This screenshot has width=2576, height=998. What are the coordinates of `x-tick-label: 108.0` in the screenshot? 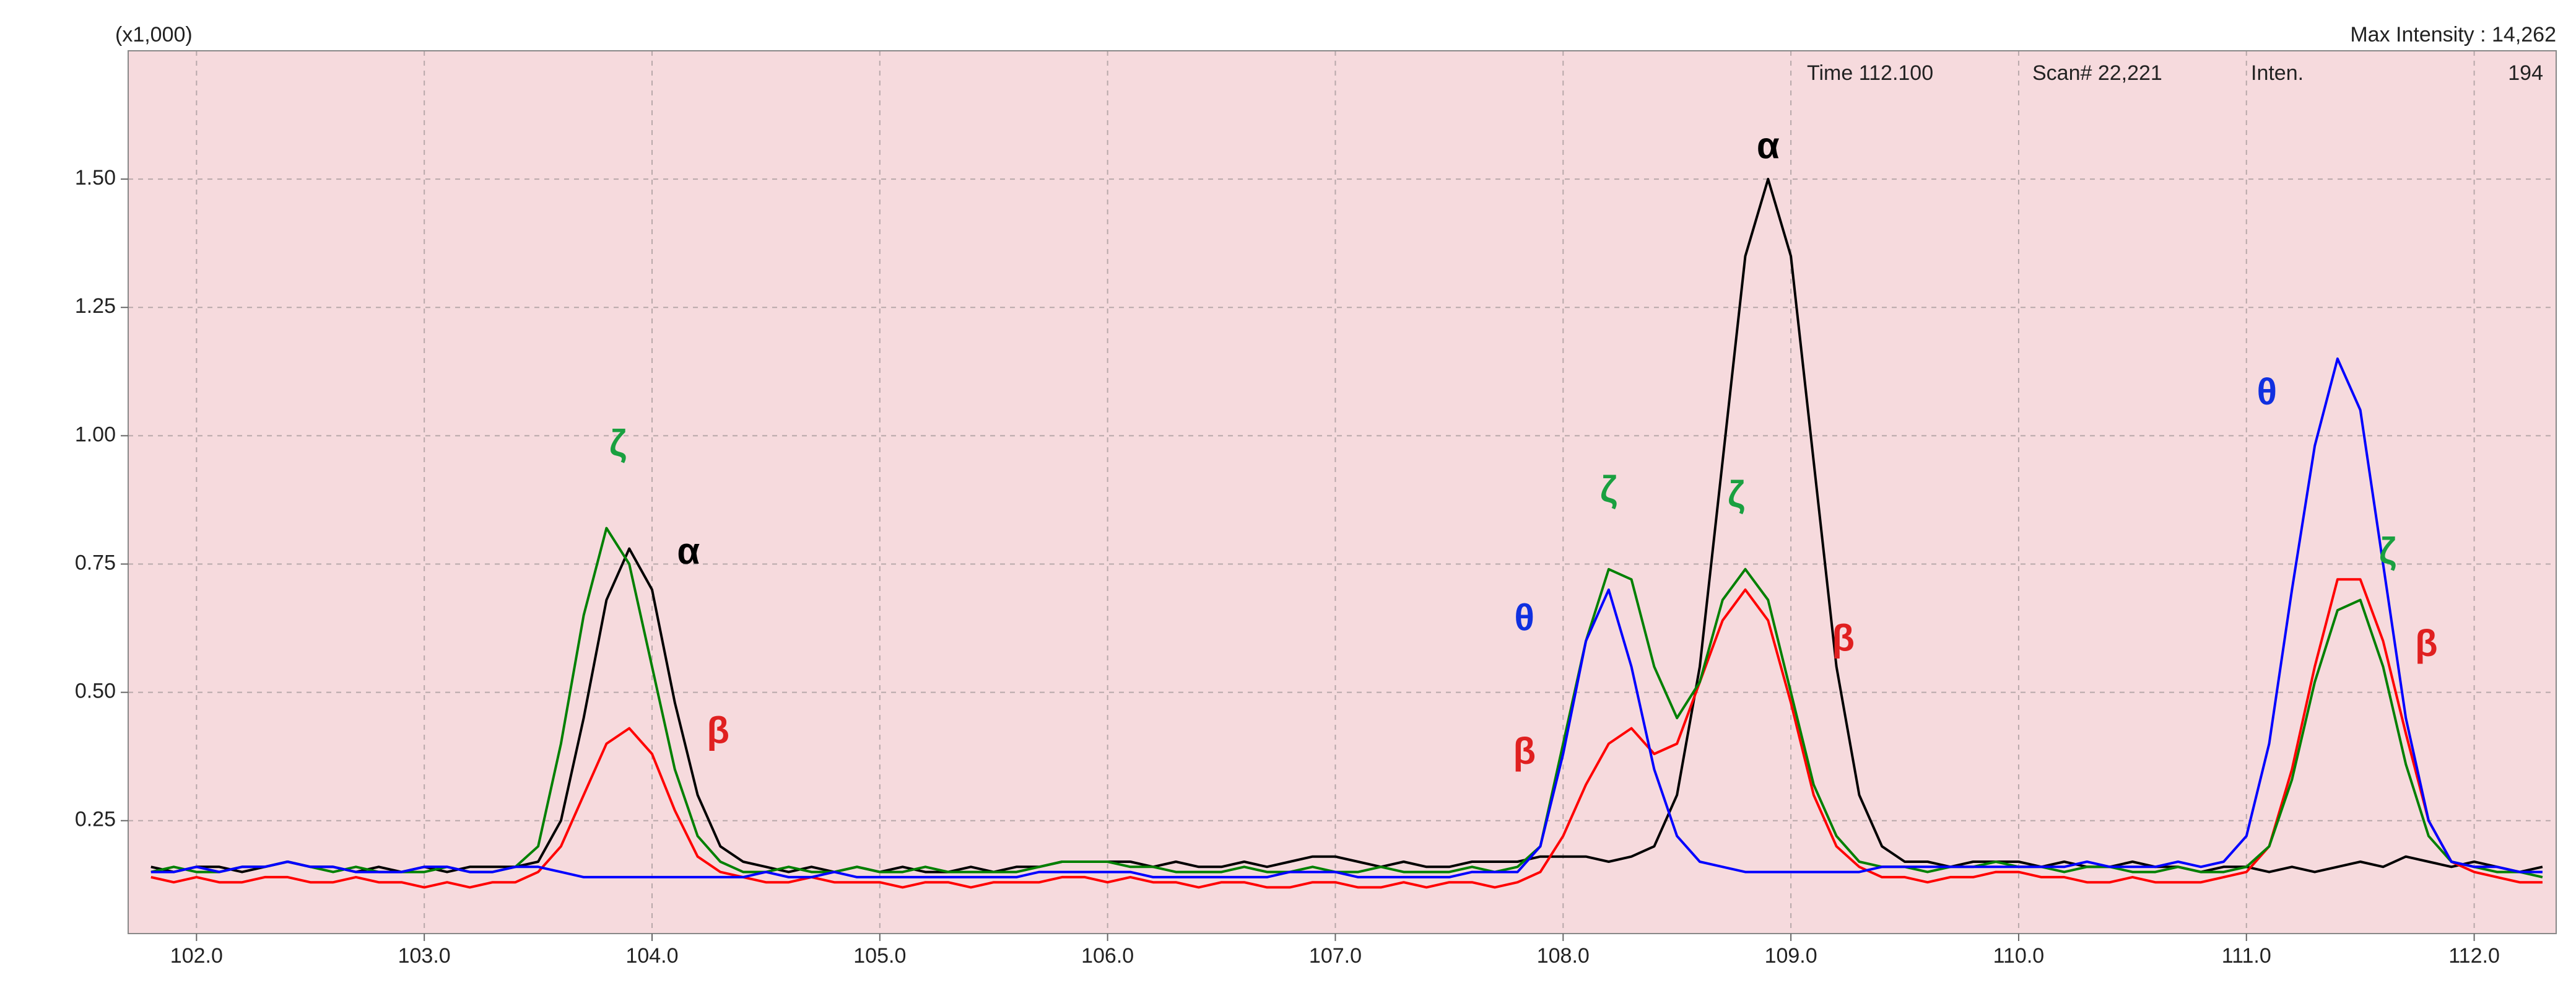 It's located at (1563, 956).